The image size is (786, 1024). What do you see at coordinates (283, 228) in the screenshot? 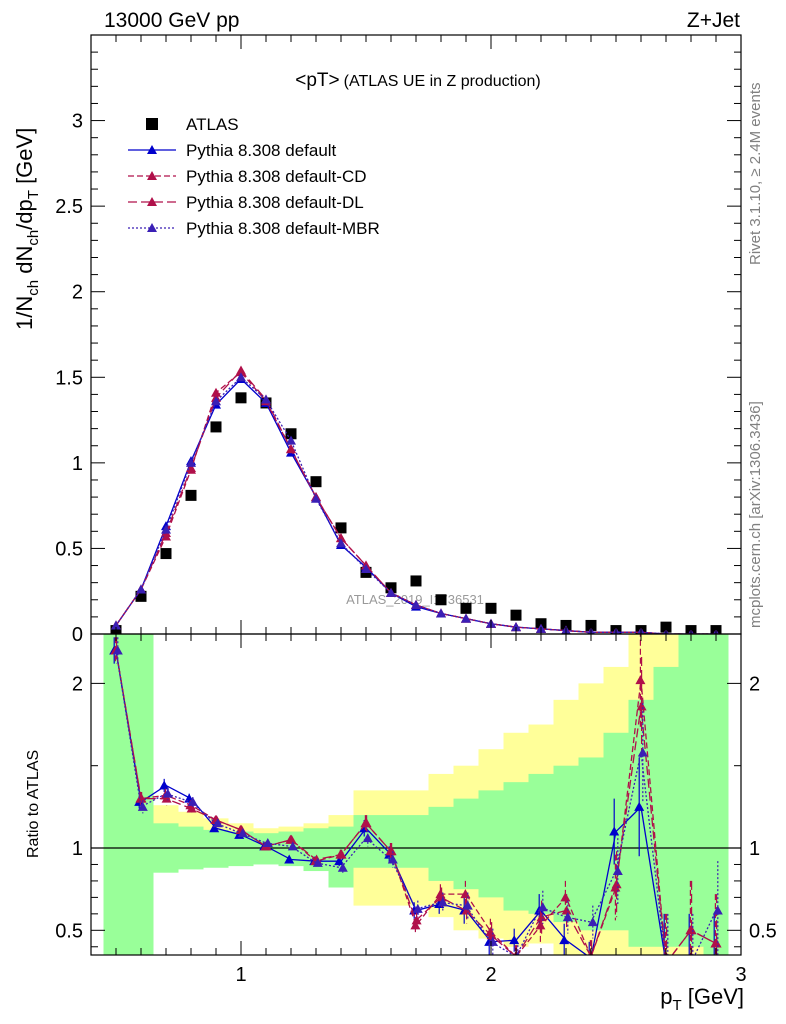
I see `legend-label: Pythia 8.308 default-MBR` at bounding box center [283, 228].